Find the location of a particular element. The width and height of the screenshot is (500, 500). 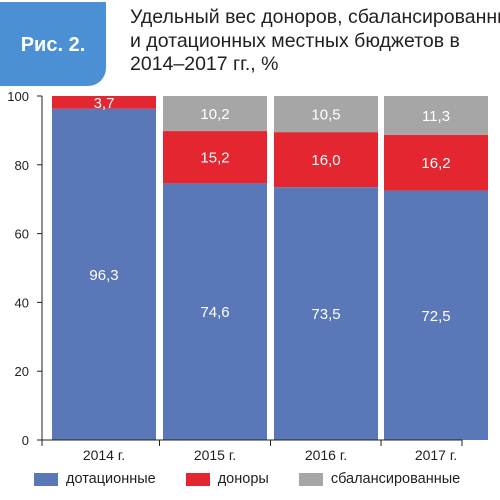

legend-item-3: сбалансированные is located at coordinates (379, 479).